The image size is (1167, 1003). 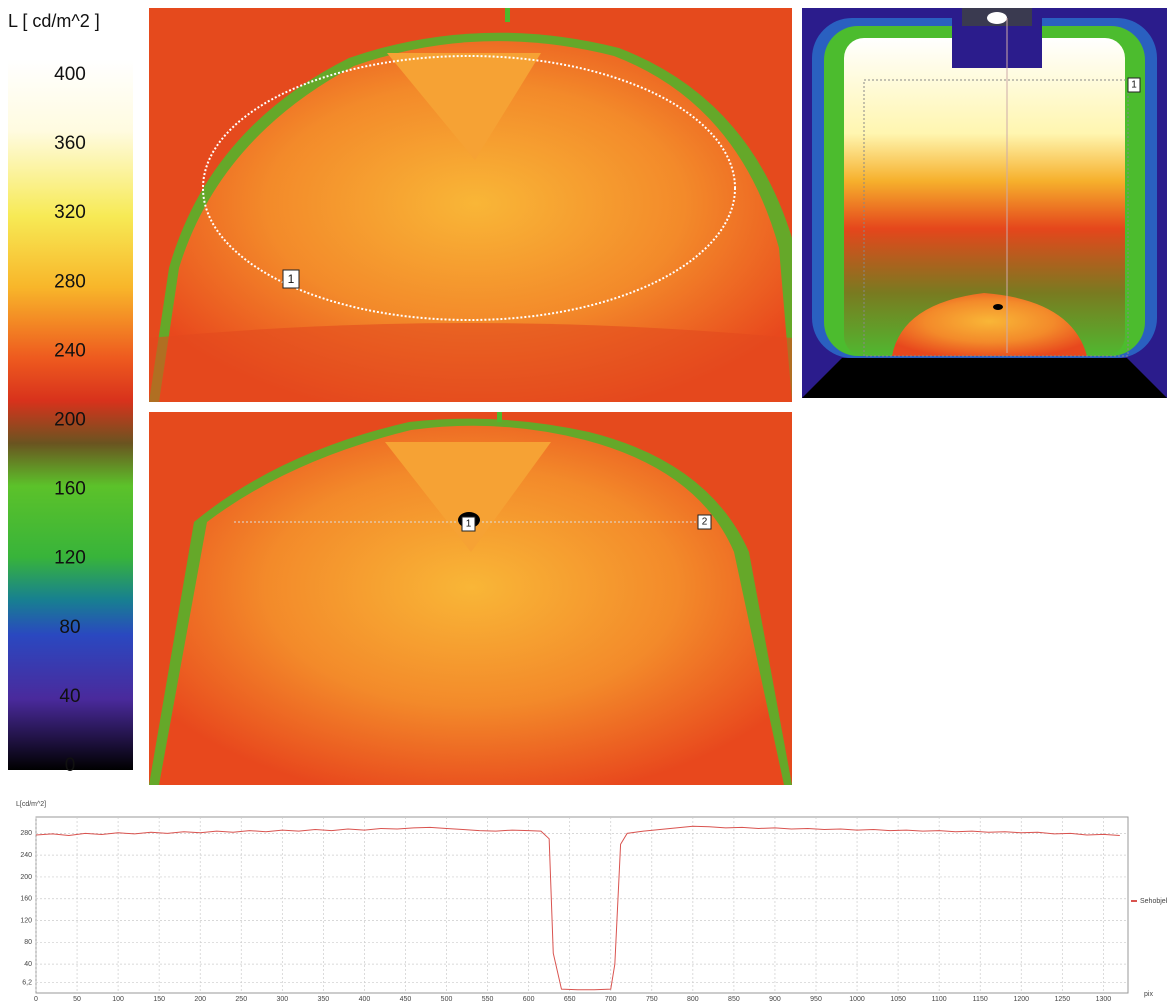 I want to click on luminance-image-2: 1, so click(x=984, y=203).